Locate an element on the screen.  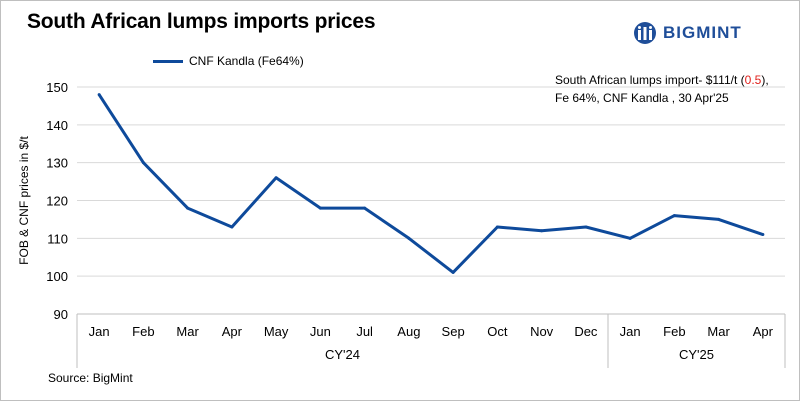
y-axis-label: FOB & CNF prices in $/t is located at coordinates (24, 199).